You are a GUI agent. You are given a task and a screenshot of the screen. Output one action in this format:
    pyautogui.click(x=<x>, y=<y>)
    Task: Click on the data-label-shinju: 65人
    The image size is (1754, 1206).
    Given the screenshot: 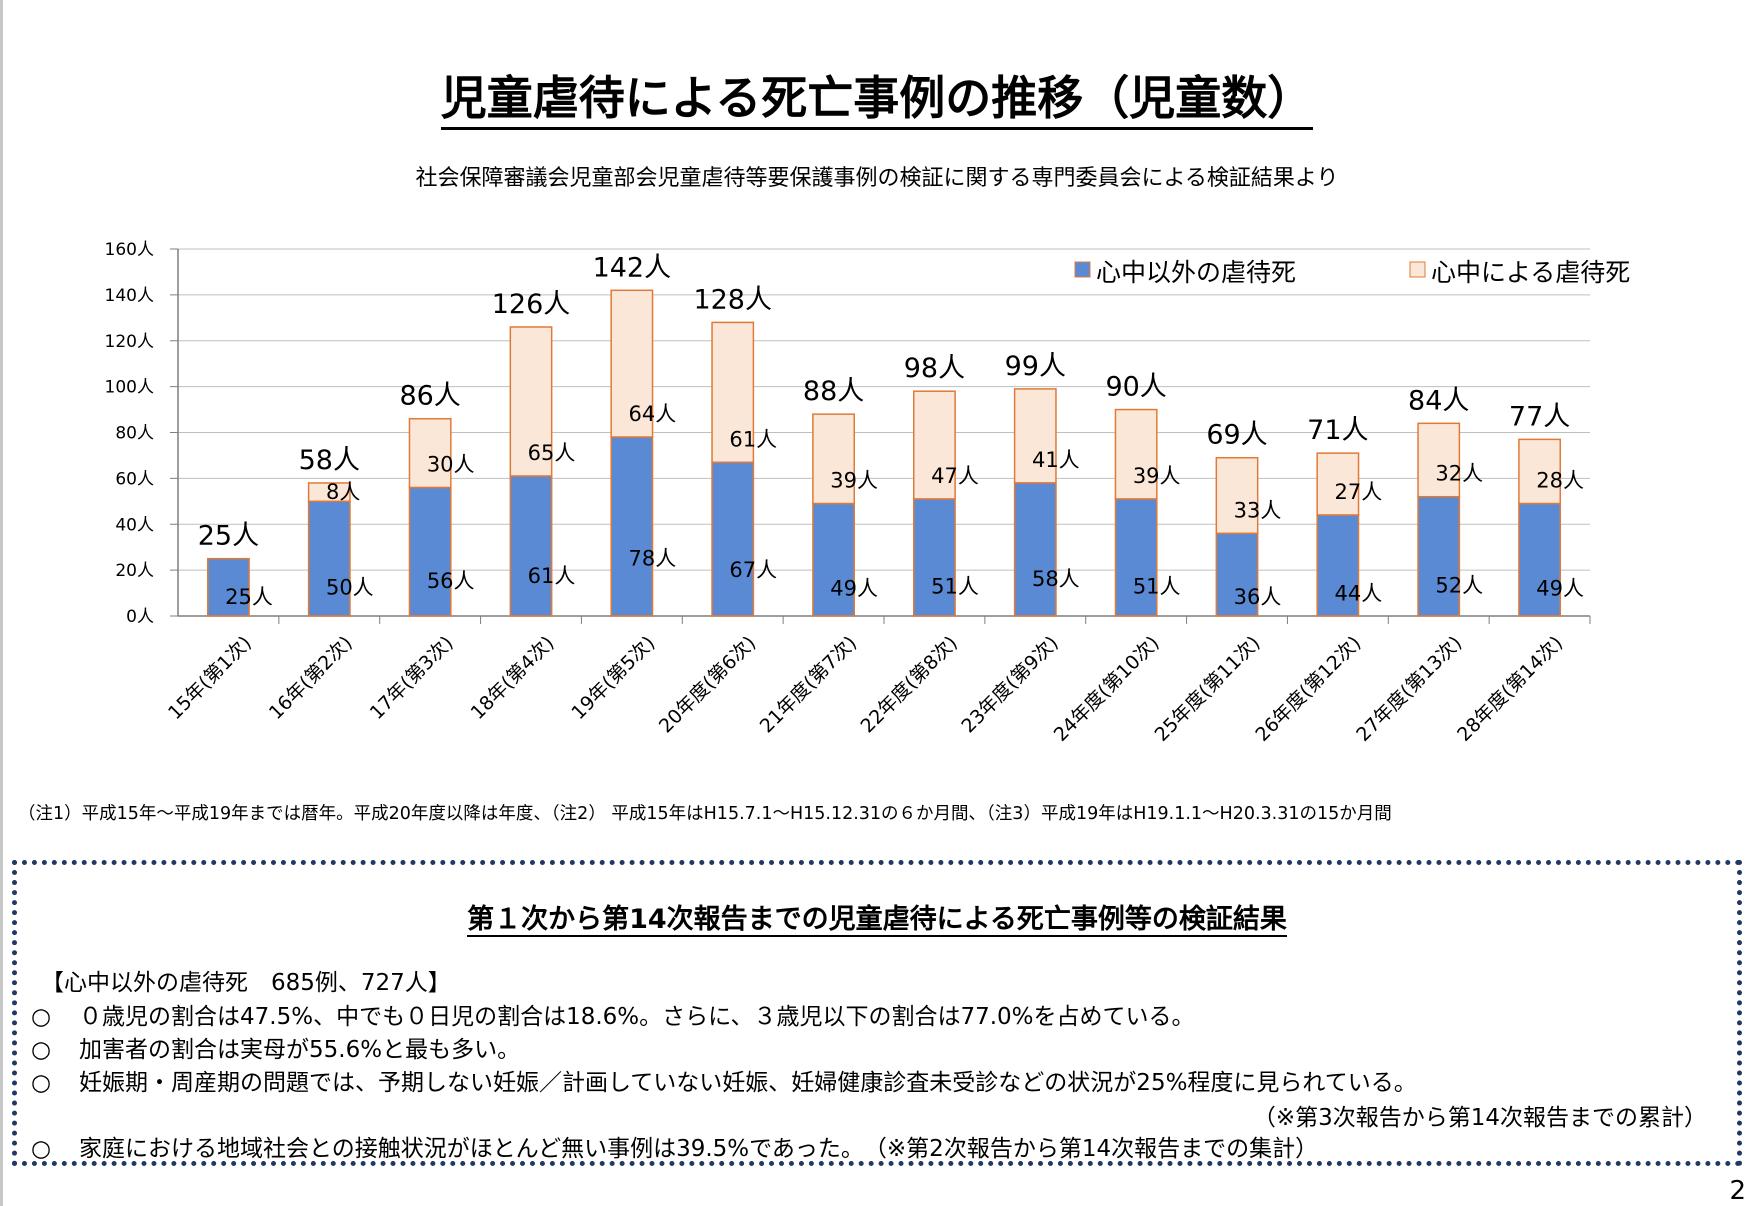 What is the action you would take?
    pyautogui.click(x=552, y=453)
    